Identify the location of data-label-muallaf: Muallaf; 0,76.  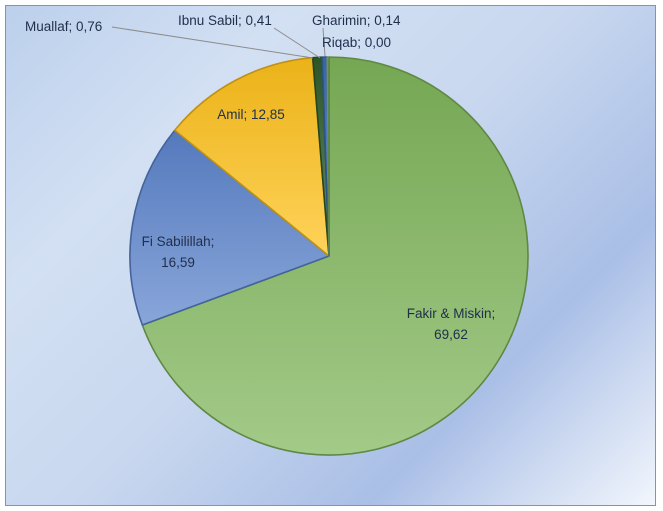
(63, 26).